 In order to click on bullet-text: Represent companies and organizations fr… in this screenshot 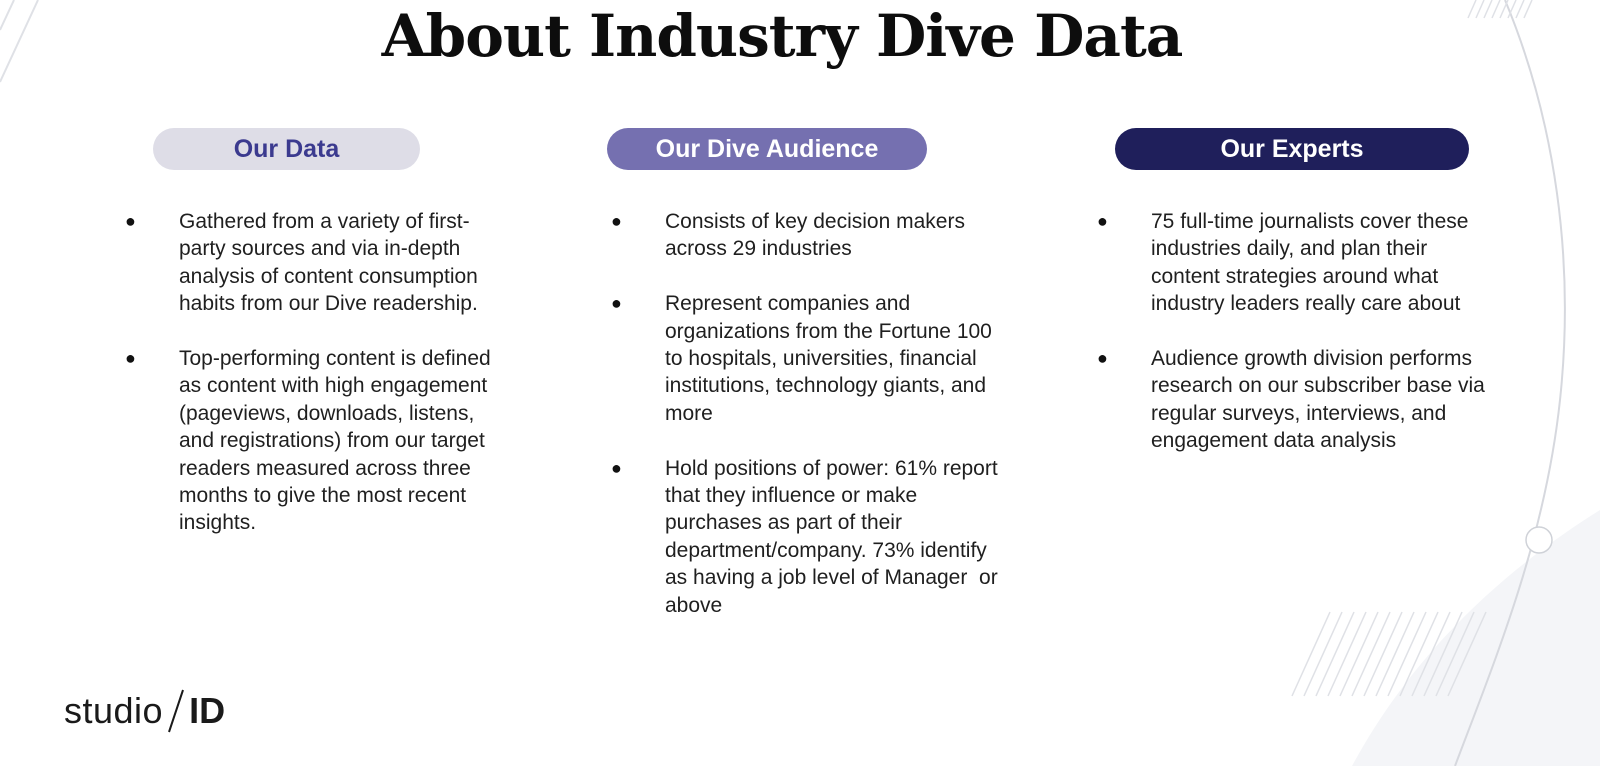, I will do `click(828, 358)`.